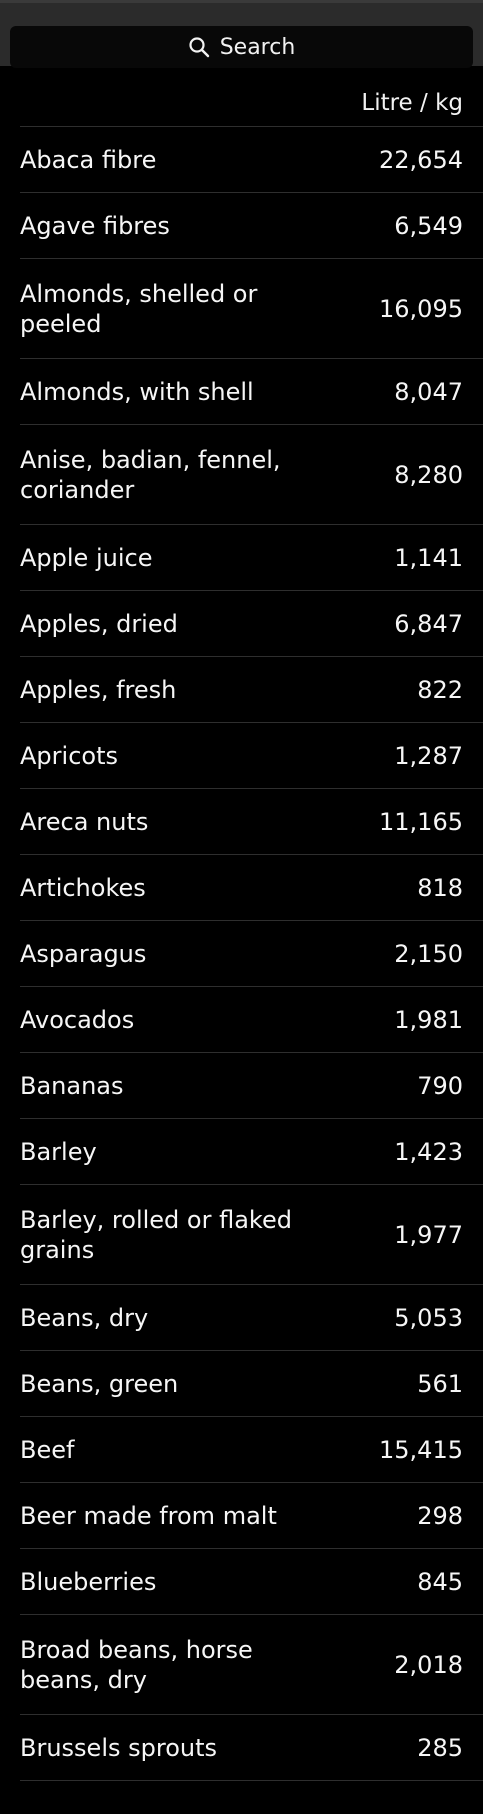 The image size is (483, 1814). What do you see at coordinates (251, 888) in the screenshot?
I see `list-item: Artichokes 818` at bounding box center [251, 888].